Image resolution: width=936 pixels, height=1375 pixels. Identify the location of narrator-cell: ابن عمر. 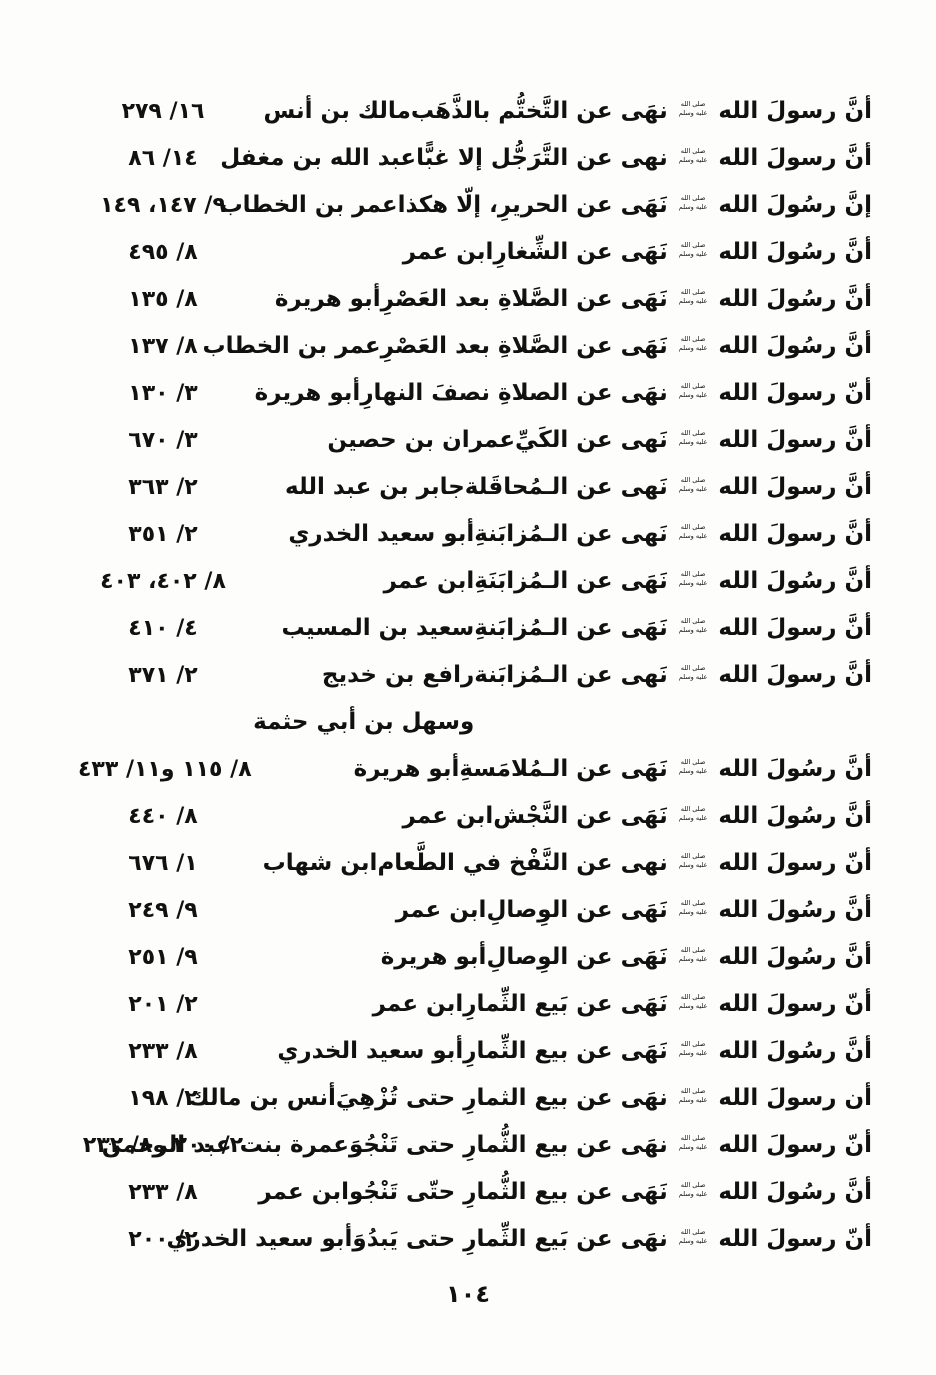
(361, 581).